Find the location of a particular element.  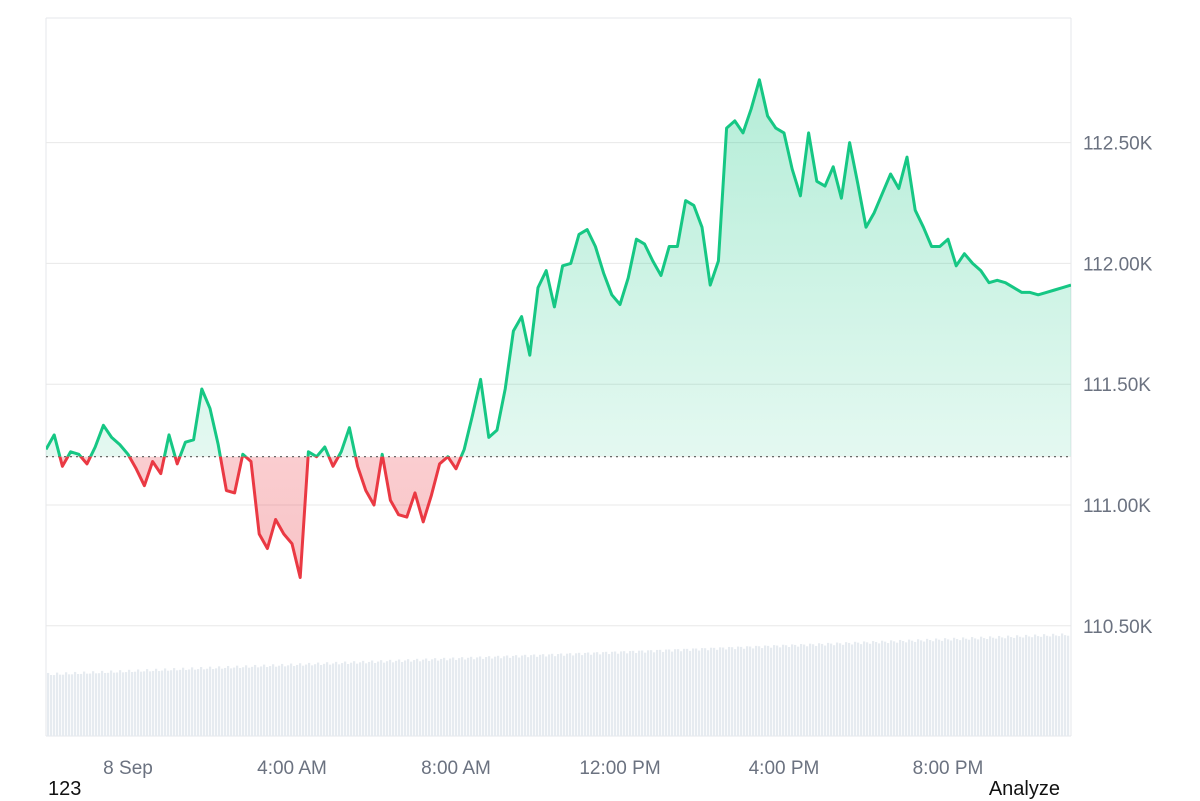

x-tick-label: 8:00 AM is located at coordinates (456, 768).